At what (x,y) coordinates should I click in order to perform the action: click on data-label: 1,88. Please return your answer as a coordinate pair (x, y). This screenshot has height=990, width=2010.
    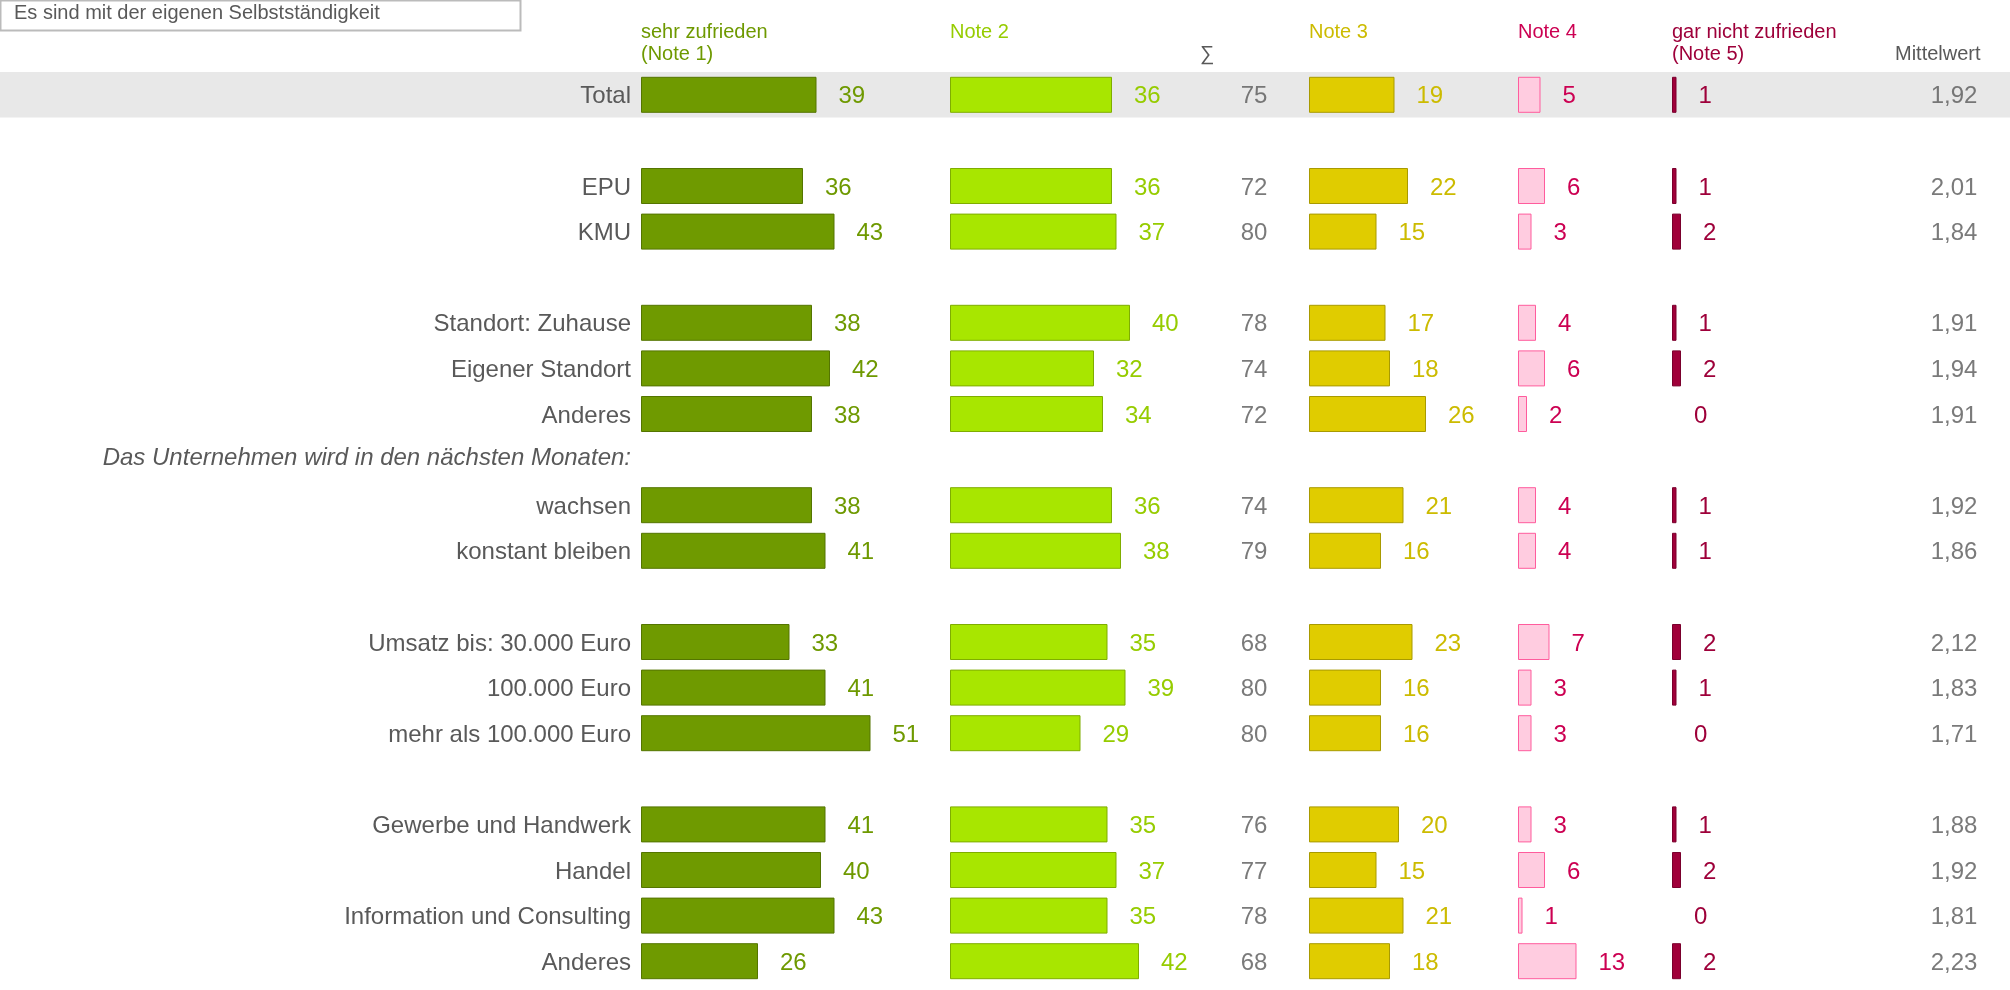
    Looking at the image, I should click on (1954, 824).